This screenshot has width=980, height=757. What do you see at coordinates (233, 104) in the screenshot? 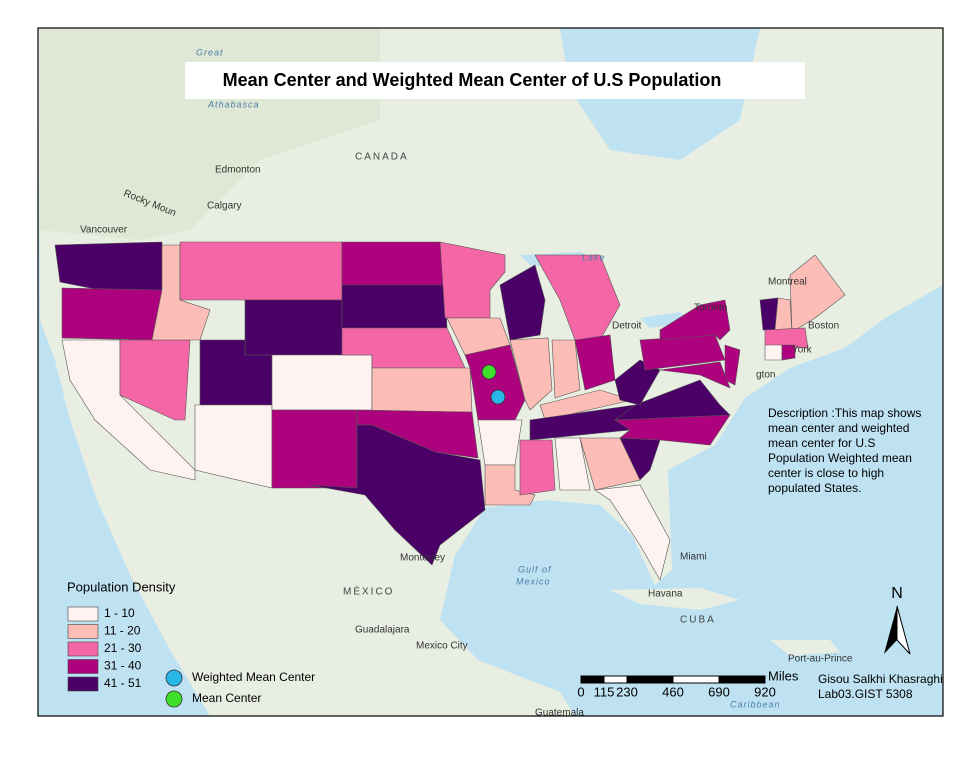
I see `place-label: Athabasca` at bounding box center [233, 104].